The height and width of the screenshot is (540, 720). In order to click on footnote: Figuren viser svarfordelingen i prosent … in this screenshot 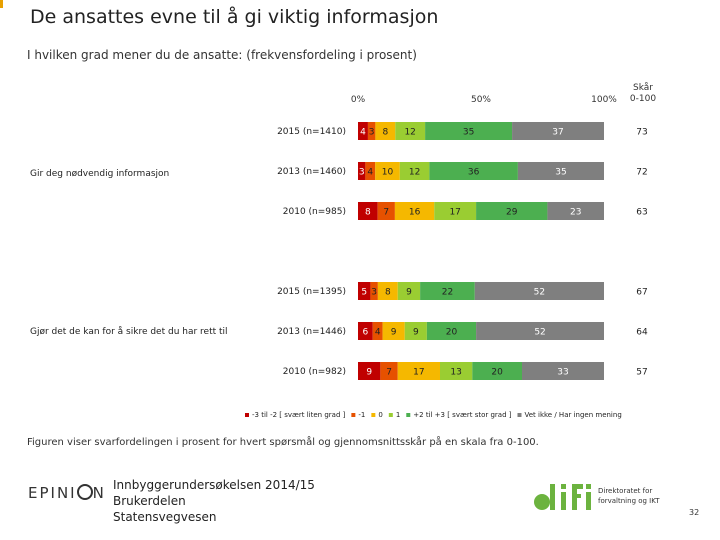, I will do `click(283, 442)`.